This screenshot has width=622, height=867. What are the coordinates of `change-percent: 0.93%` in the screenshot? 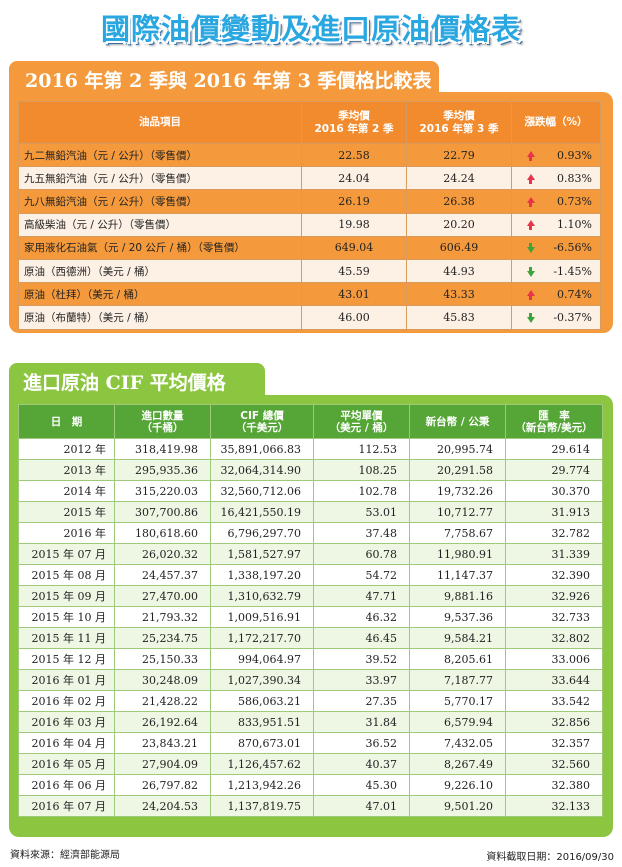 It's located at (575, 155).